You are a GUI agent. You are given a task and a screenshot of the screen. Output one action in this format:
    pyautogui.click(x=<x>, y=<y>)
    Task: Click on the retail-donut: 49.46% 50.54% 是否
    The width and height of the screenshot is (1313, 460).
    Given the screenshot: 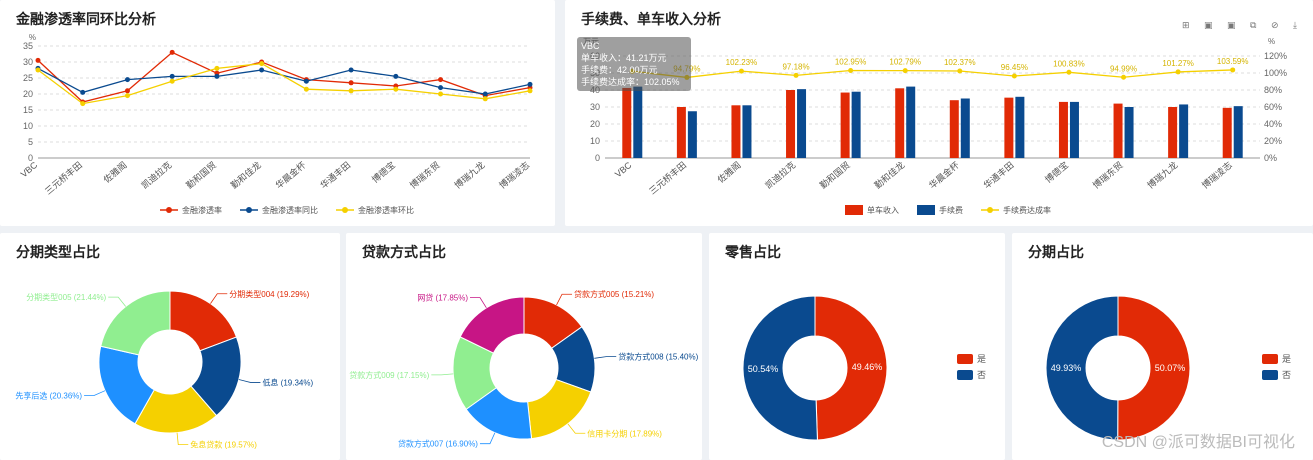 What is the action you would take?
    pyautogui.click(x=857, y=346)
    